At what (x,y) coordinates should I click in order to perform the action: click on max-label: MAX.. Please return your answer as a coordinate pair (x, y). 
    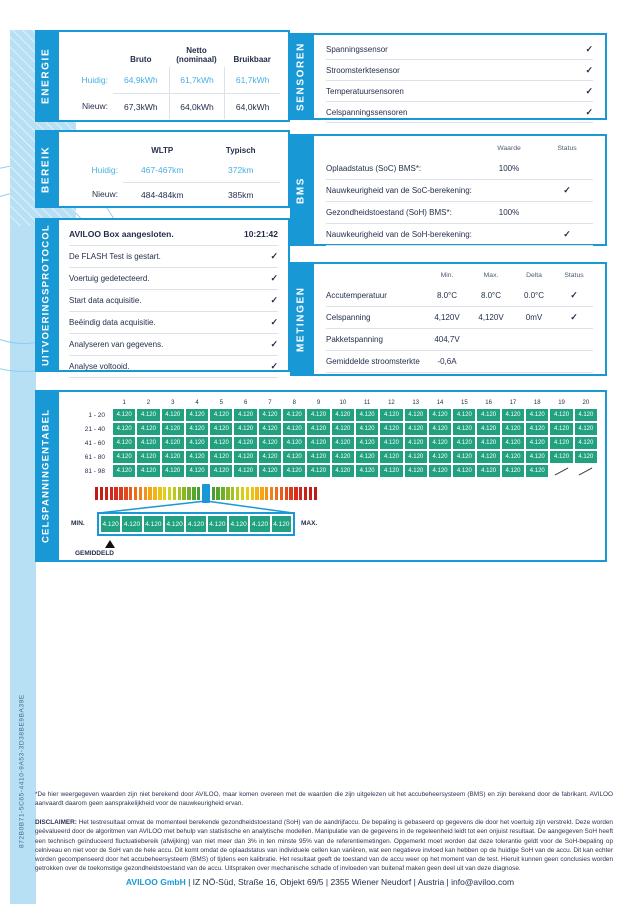
    Looking at the image, I should click on (309, 523).